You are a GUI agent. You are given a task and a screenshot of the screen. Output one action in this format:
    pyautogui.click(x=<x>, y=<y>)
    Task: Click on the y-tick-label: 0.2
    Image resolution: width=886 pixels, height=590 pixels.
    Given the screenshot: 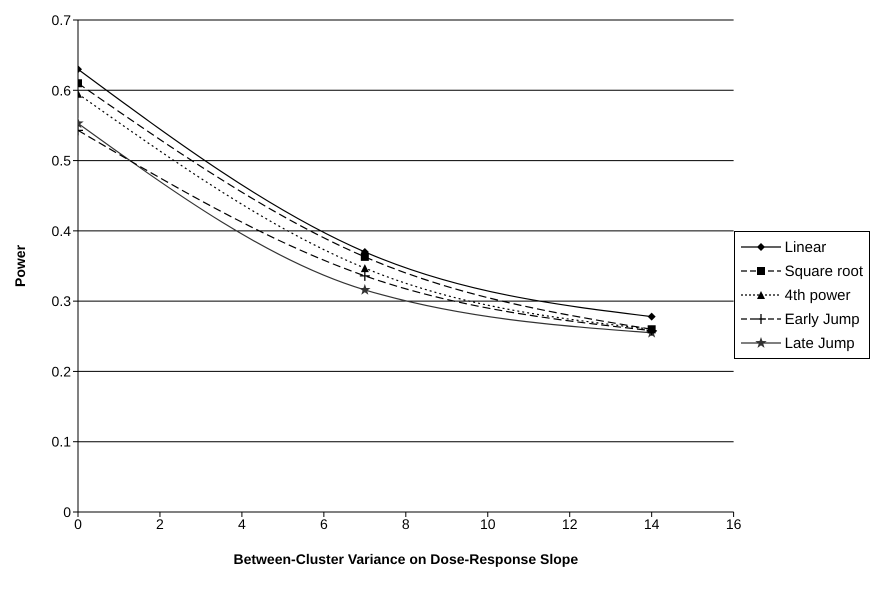 What is the action you would take?
    pyautogui.click(x=62, y=371)
    